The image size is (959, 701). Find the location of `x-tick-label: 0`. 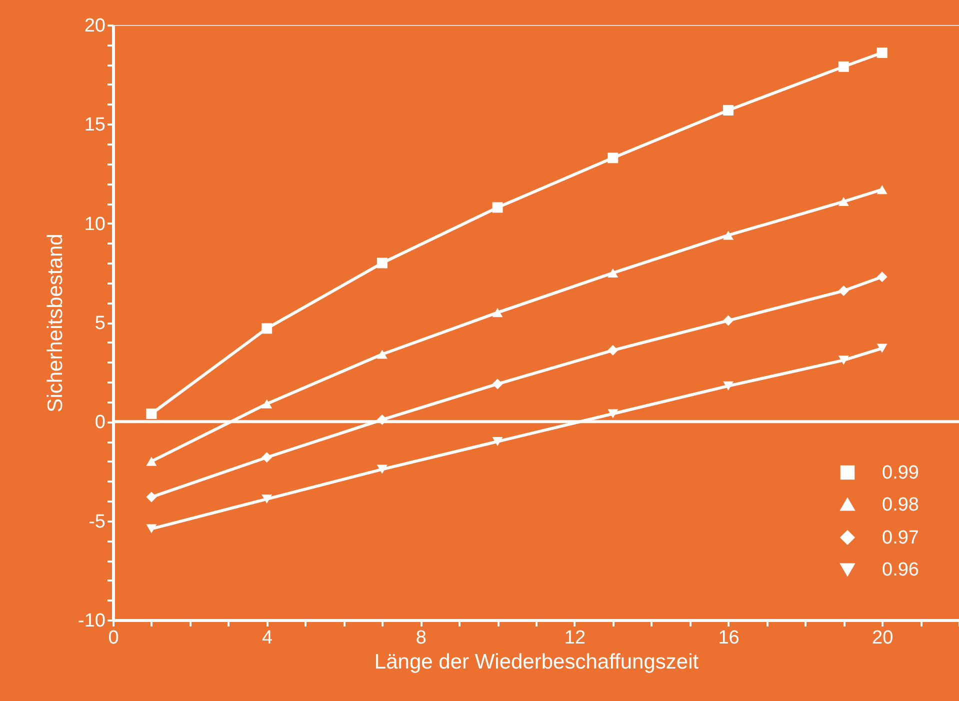

x-tick-label: 0 is located at coordinates (113, 638).